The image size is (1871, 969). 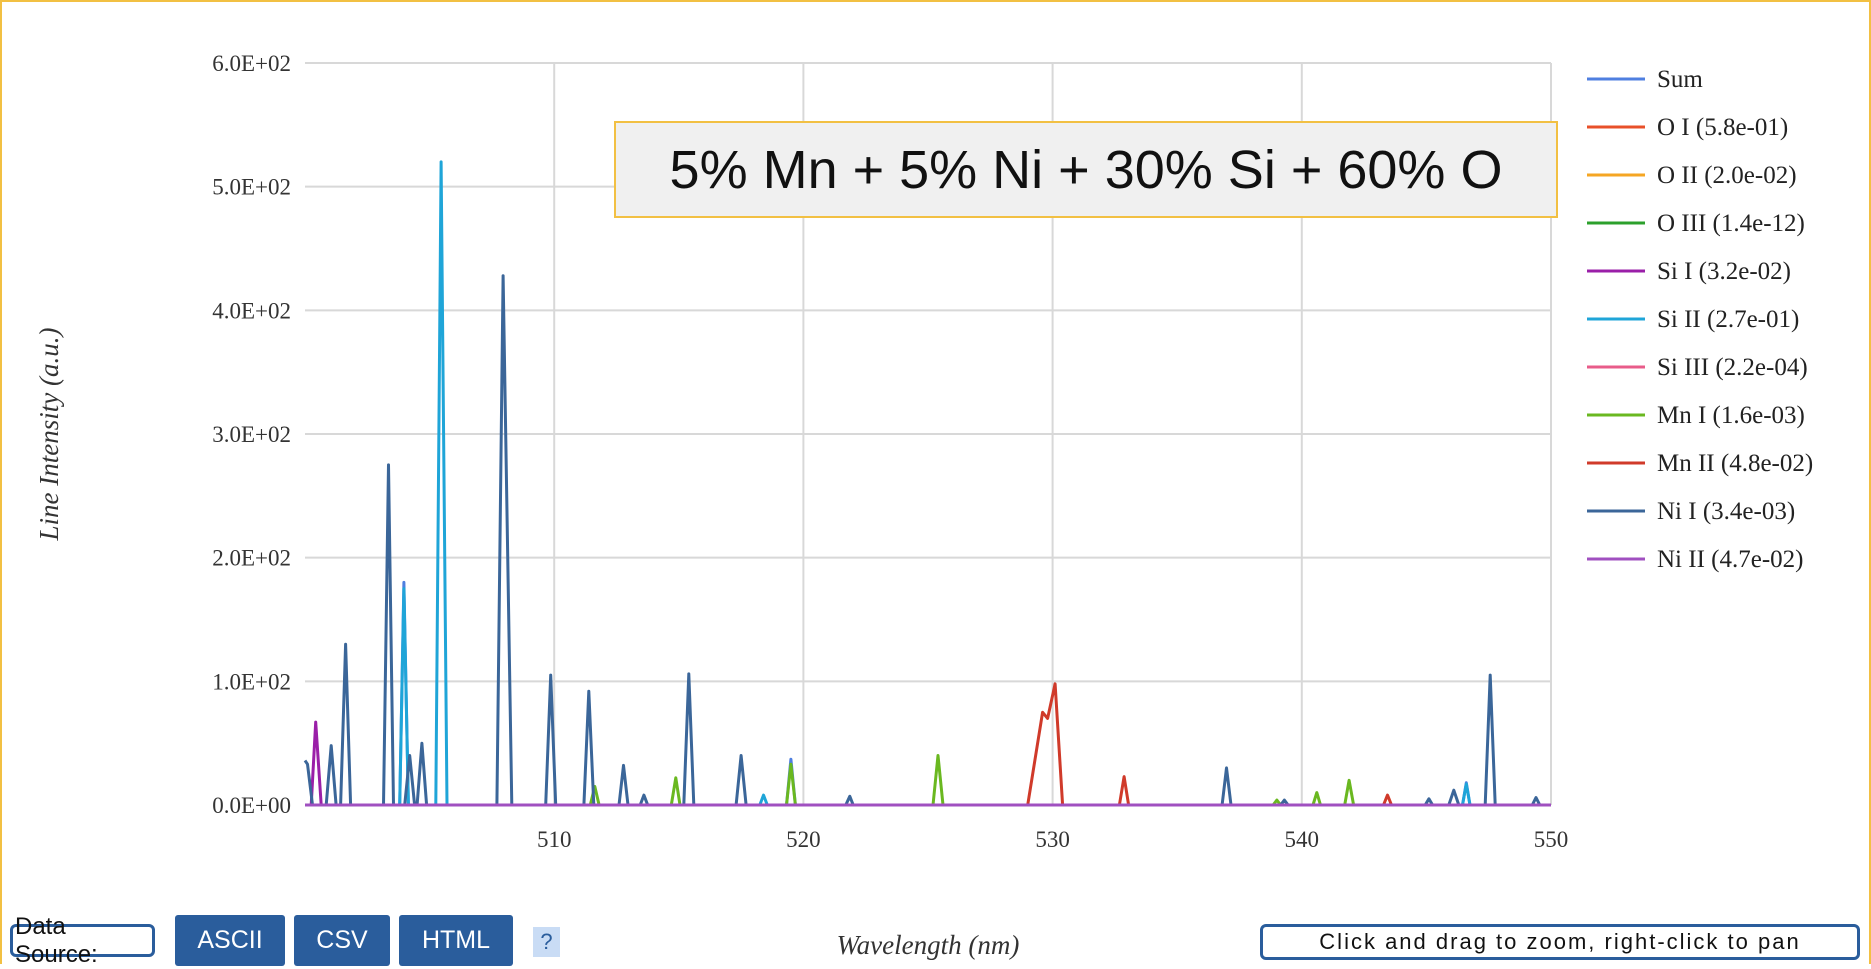 I want to click on annotation: 5% Mn + 5% Ni + 30% Si + 60% O, so click(x=1086, y=169).